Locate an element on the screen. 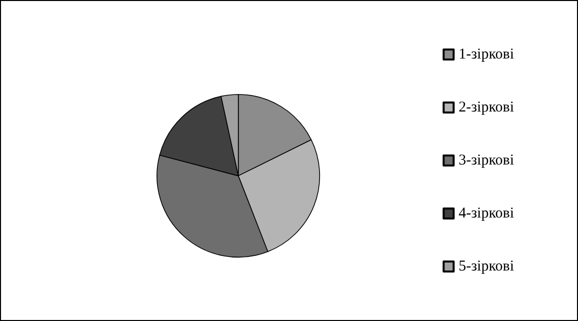 This screenshot has width=578, height=321. legend-label: 5-зіркові is located at coordinates (486, 266).